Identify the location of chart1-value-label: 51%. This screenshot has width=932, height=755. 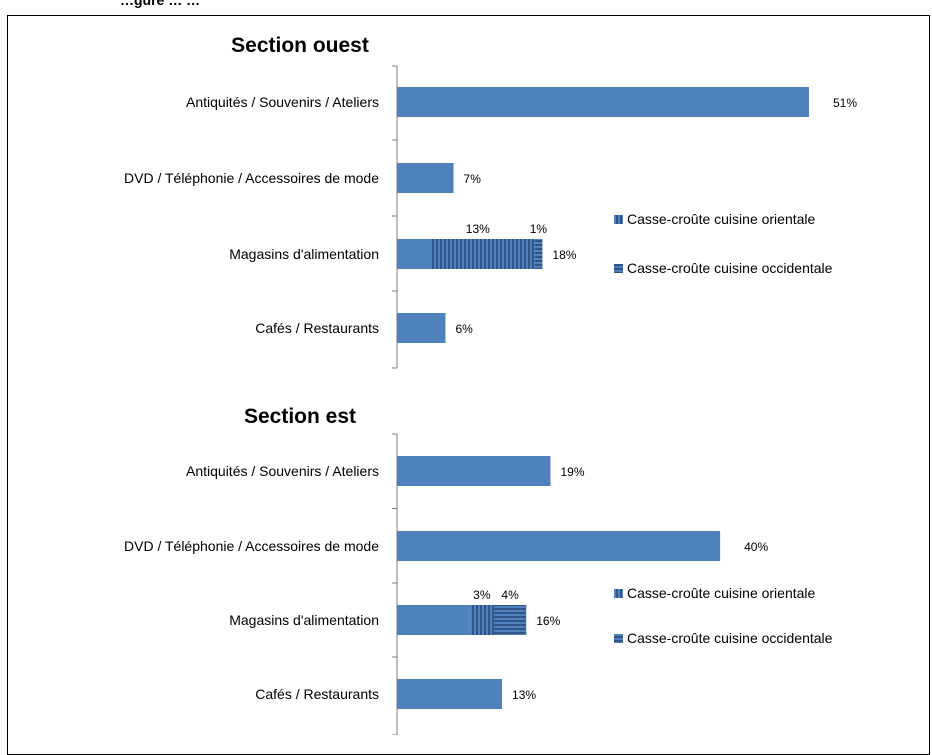
(845, 103).